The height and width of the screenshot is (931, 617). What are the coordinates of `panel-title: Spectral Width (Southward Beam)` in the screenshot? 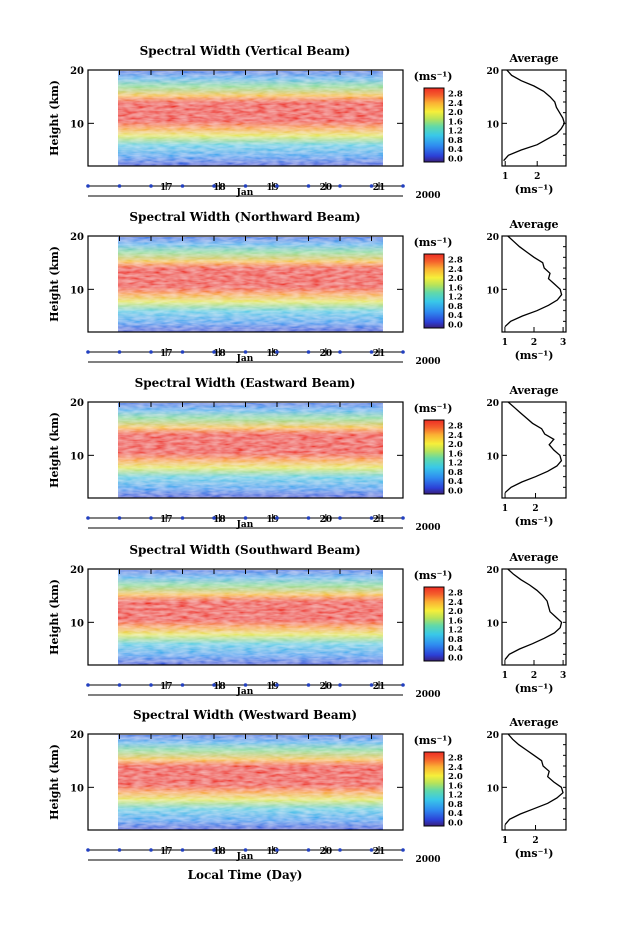 It's located at (244, 550).